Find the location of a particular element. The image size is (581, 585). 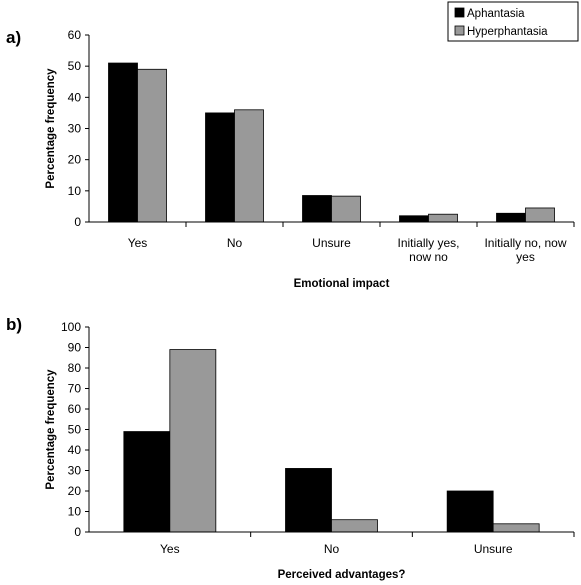

legend-box is located at coordinates (513, 21).